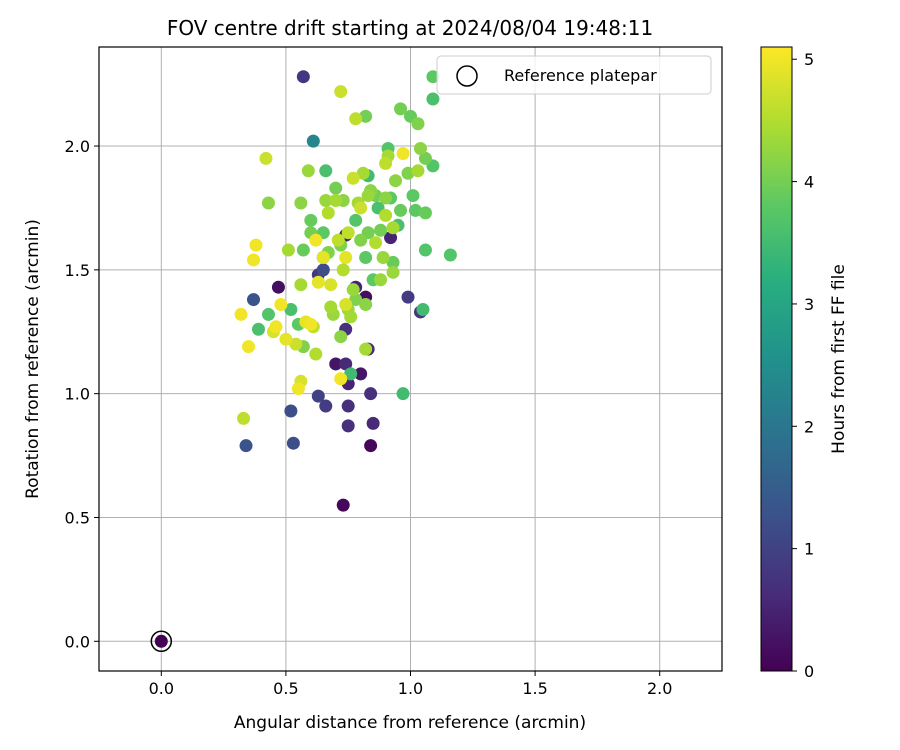 The height and width of the screenshot is (750, 900). Describe the element at coordinates (776, 359) in the screenshot. I see `colorbar-gradient` at that location.